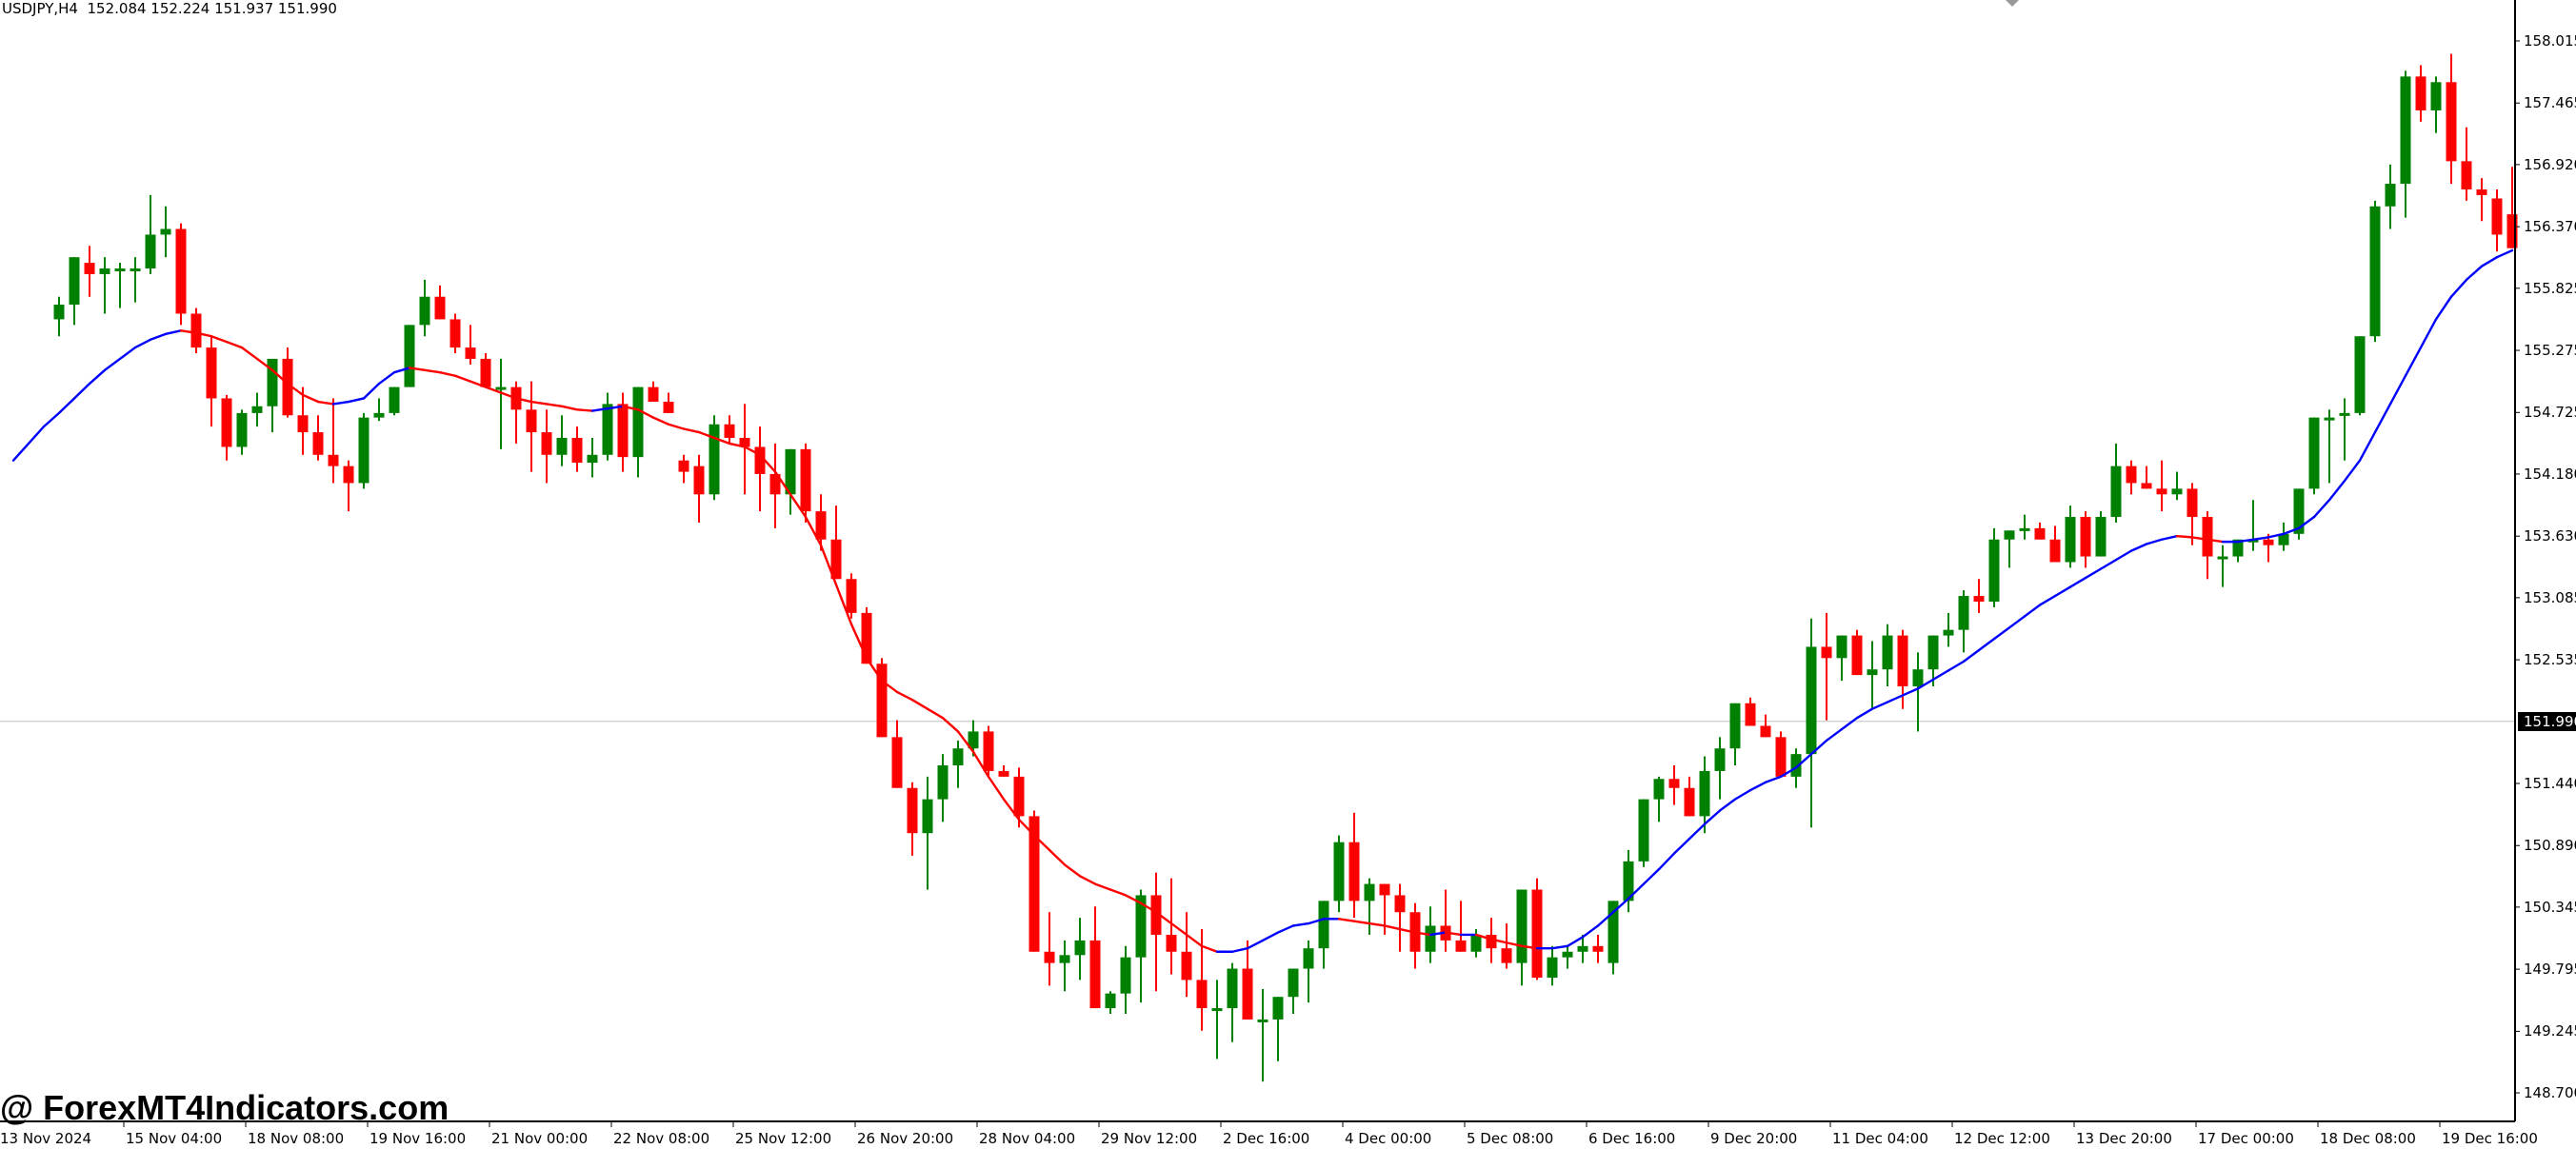 The height and width of the screenshot is (1149, 2576). I want to click on price-tick-label: 155.275, so click(2550, 351).